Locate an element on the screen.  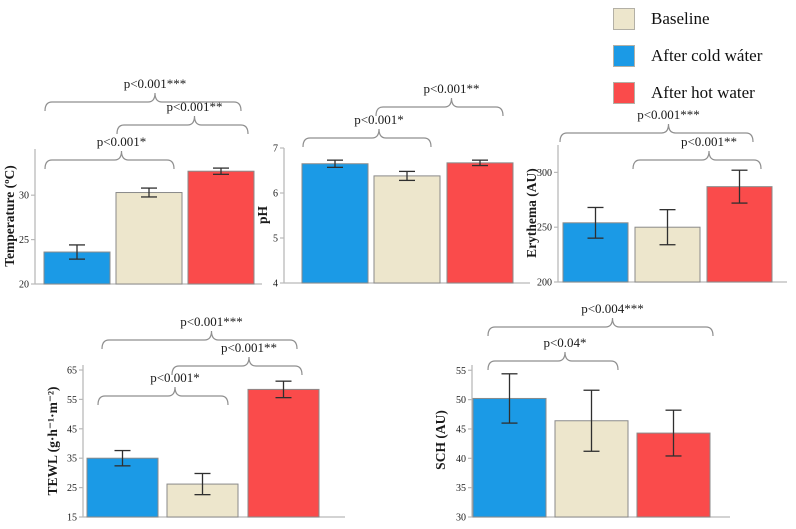
erythema-sig-label-1: p<0.001*** is located at coordinates (668, 114).